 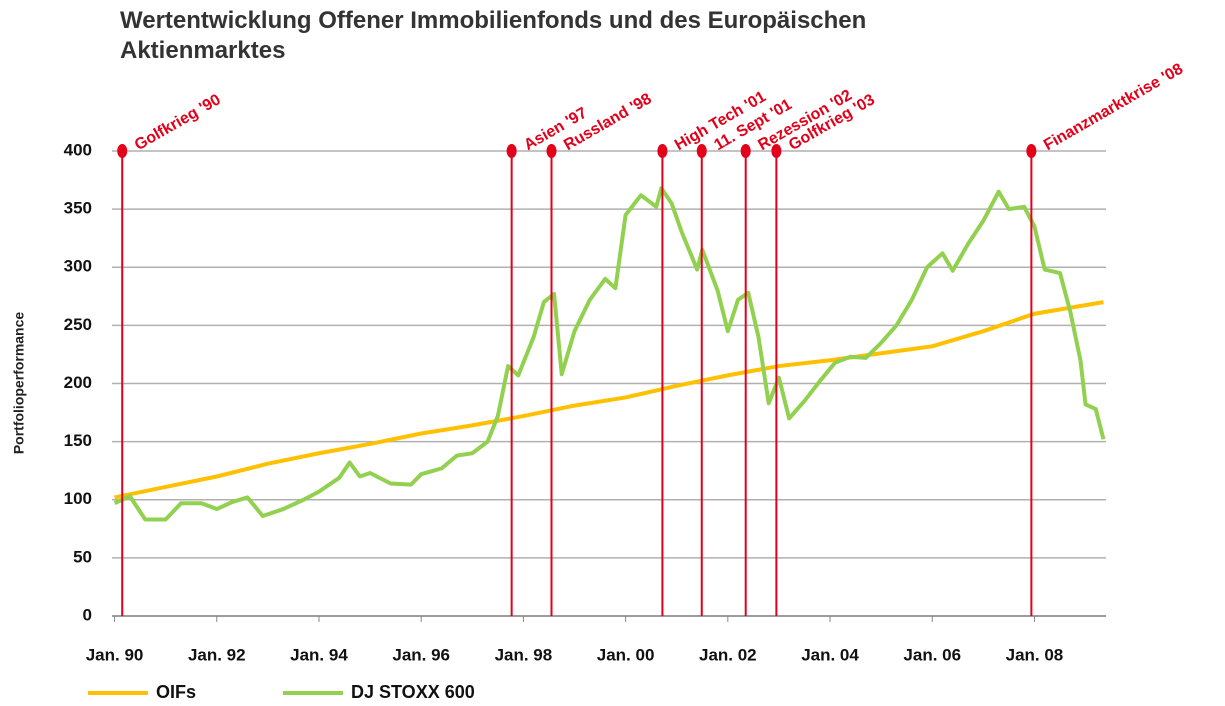 I want to click on y-tick-label: 200, so click(x=78, y=382).